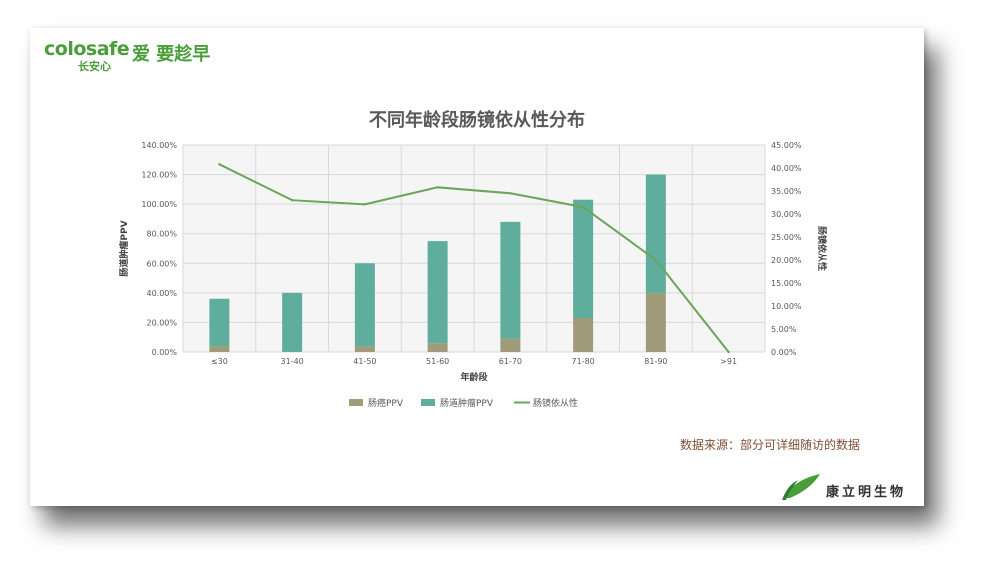  I want to click on y-left-tick-label: 20.00%, so click(161, 322).